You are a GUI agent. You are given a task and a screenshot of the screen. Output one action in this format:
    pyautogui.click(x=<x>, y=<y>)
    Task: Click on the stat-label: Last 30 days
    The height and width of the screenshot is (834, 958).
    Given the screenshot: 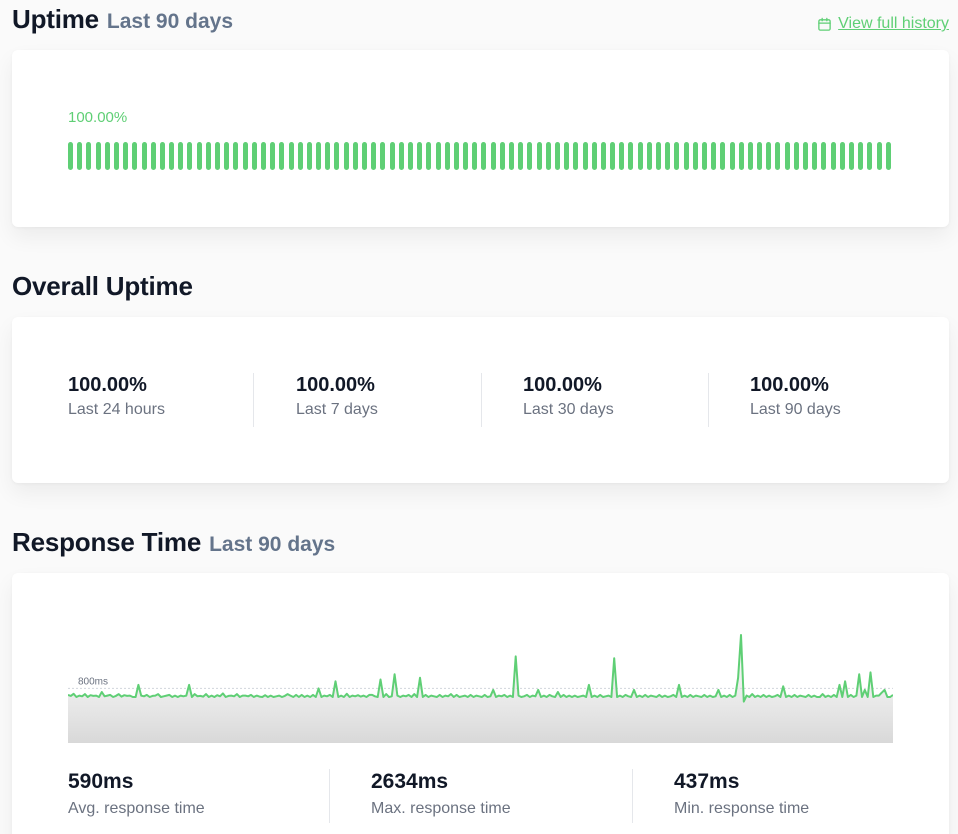 What is the action you would take?
    pyautogui.click(x=568, y=409)
    